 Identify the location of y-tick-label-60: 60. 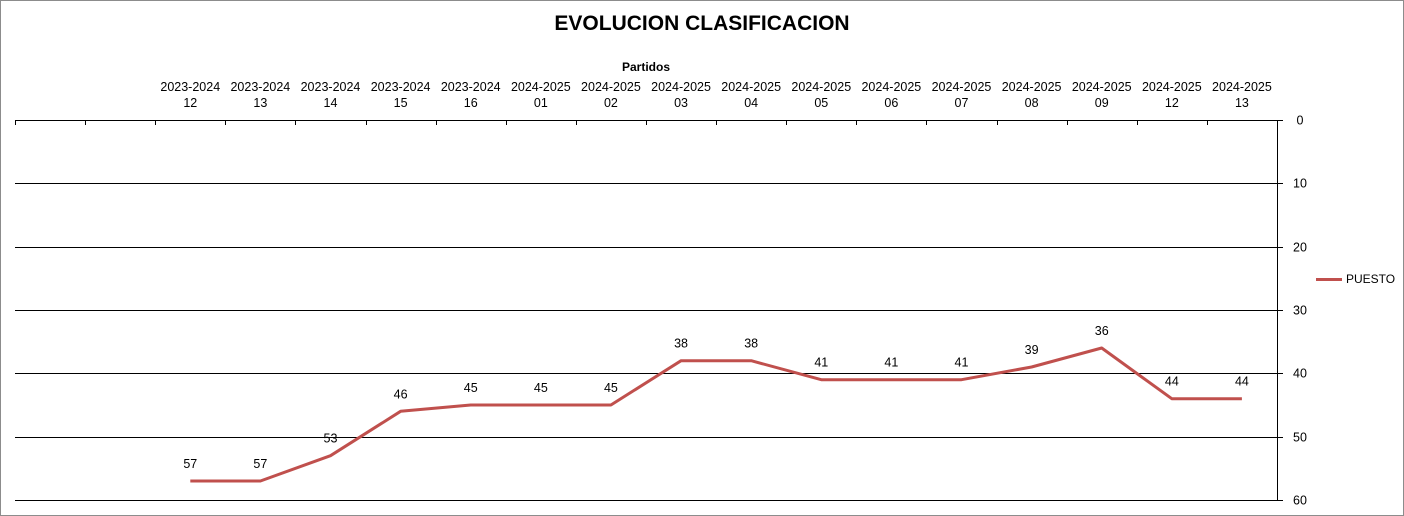
(1300, 501).